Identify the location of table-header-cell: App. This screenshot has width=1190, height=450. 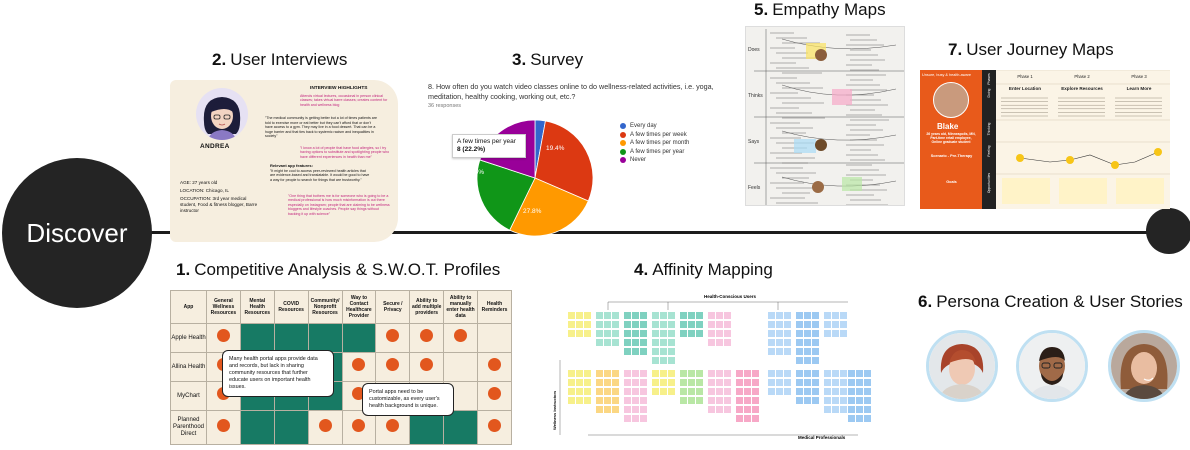
(188, 307).